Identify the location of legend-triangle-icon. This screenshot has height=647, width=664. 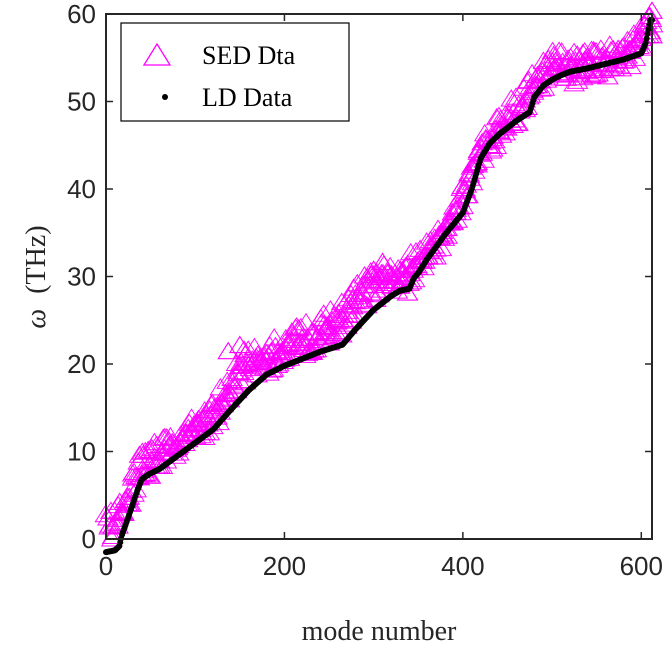
(157, 54).